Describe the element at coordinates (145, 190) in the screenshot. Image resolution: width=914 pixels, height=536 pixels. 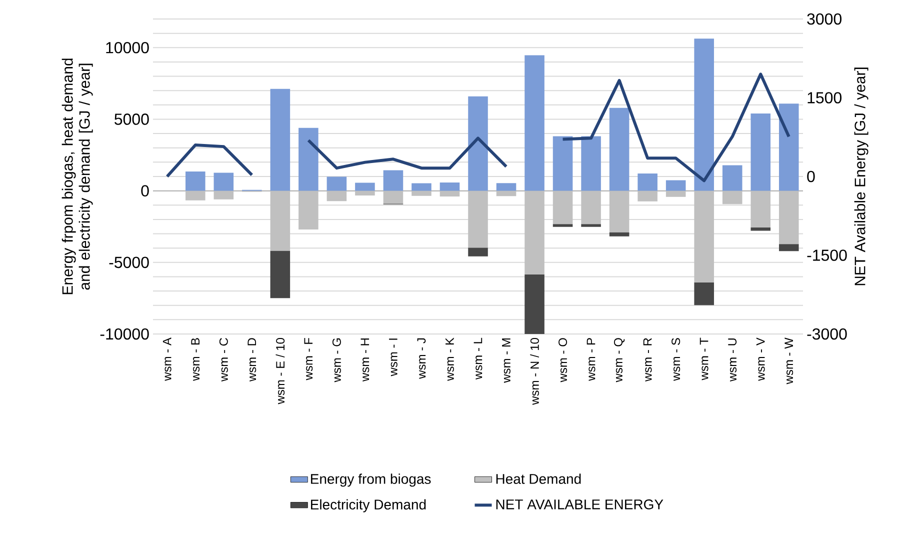
I see `y-tick-label: 0` at that location.